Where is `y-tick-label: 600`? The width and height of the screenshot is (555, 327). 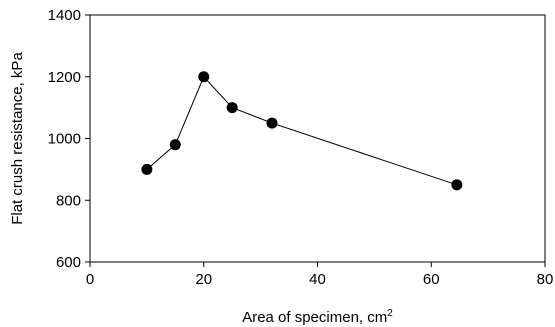
y-tick-label: 600 is located at coordinates (68, 262).